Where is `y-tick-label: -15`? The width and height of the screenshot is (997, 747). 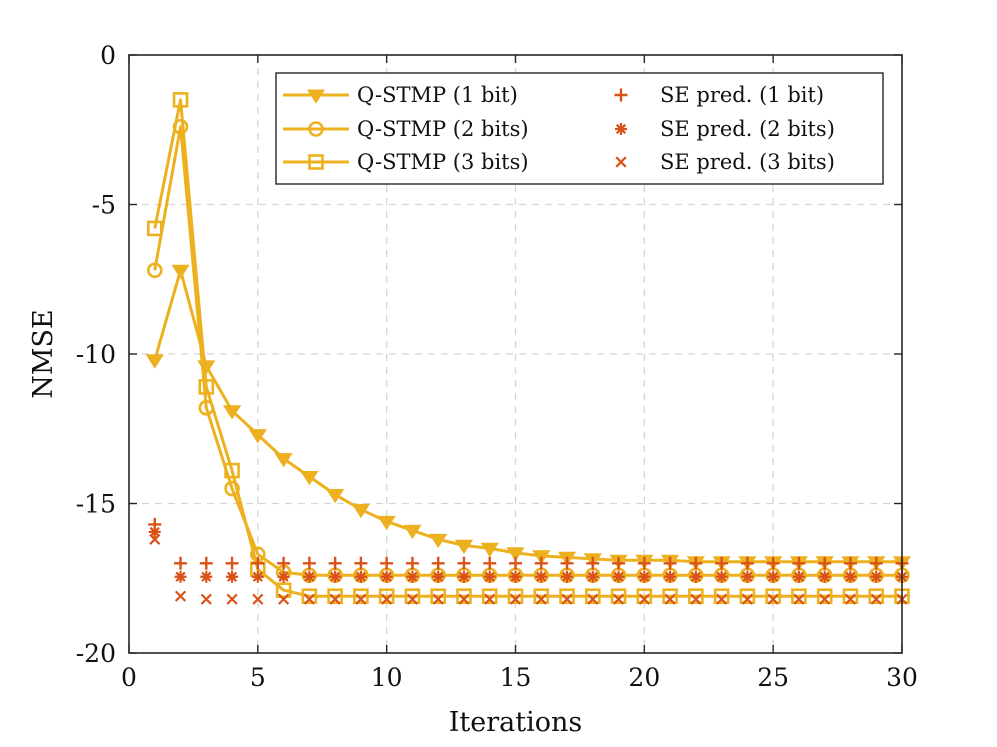
y-tick-label: -15 is located at coordinates (96, 504).